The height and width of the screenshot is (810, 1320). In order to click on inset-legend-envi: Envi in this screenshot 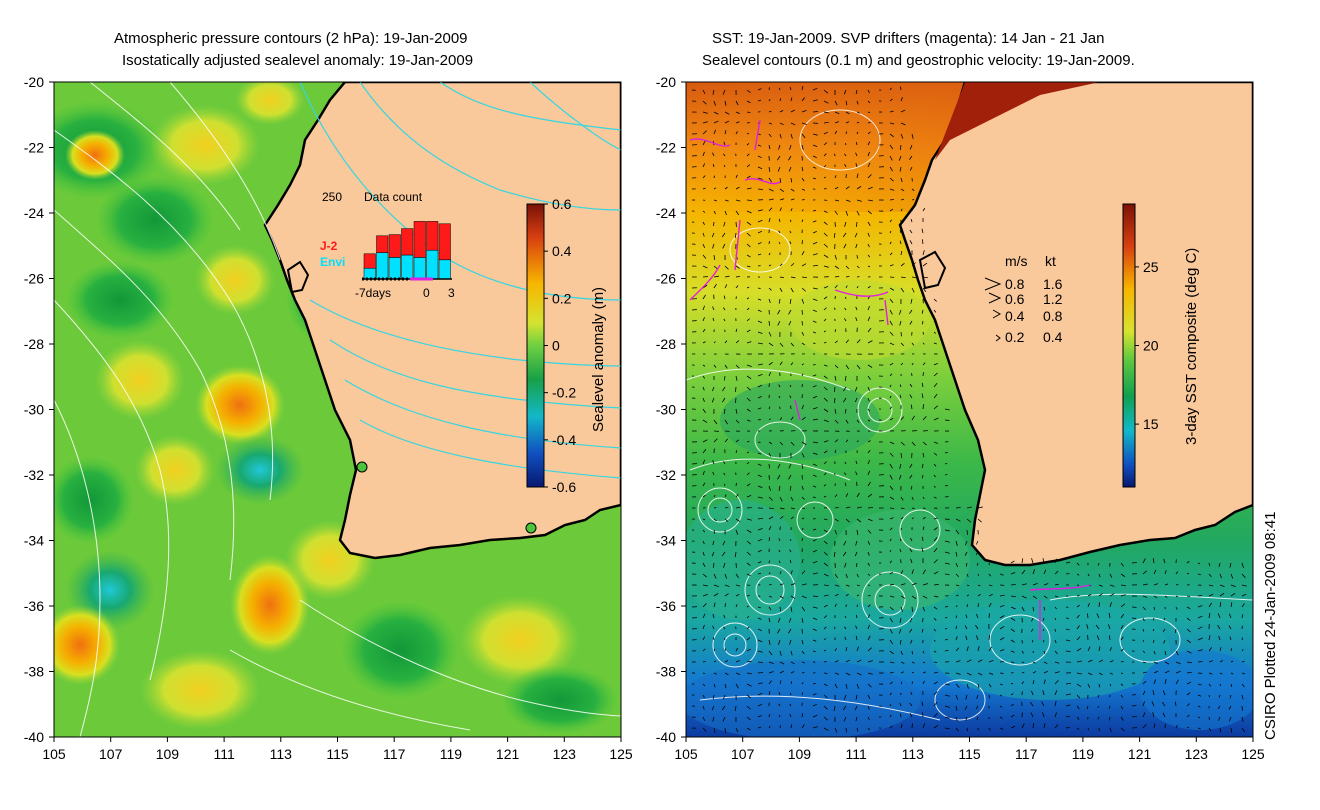, I will do `click(332, 262)`.